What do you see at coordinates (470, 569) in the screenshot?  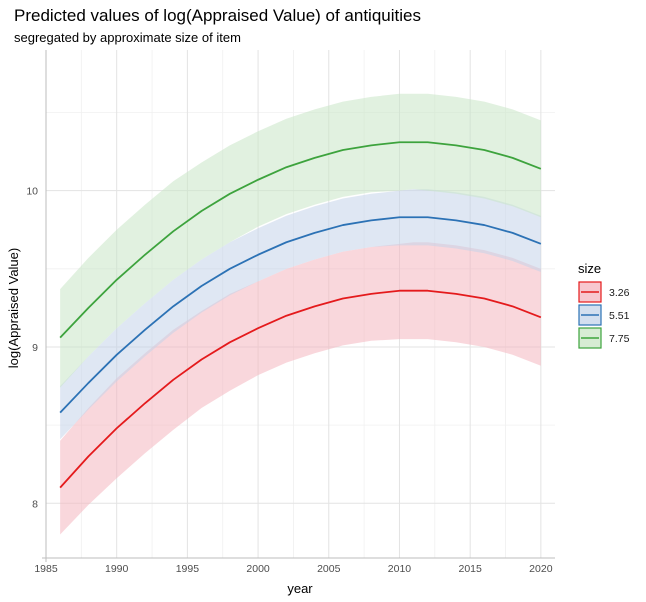 I see `x-tick-label: 2015` at bounding box center [470, 569].